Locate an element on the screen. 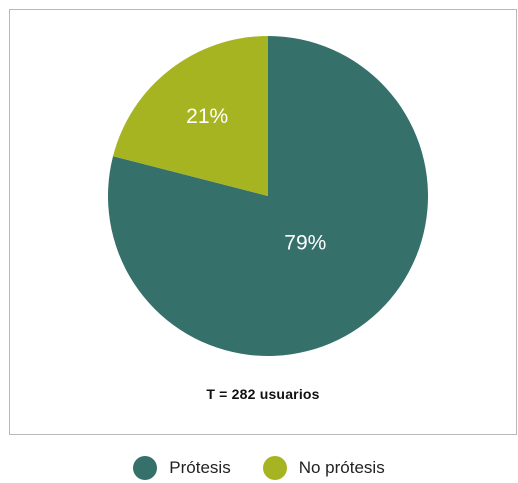 This screenshot has width=518, height=483. total-annotation: T = 282 usuarios is located at coordinates (263, 394).